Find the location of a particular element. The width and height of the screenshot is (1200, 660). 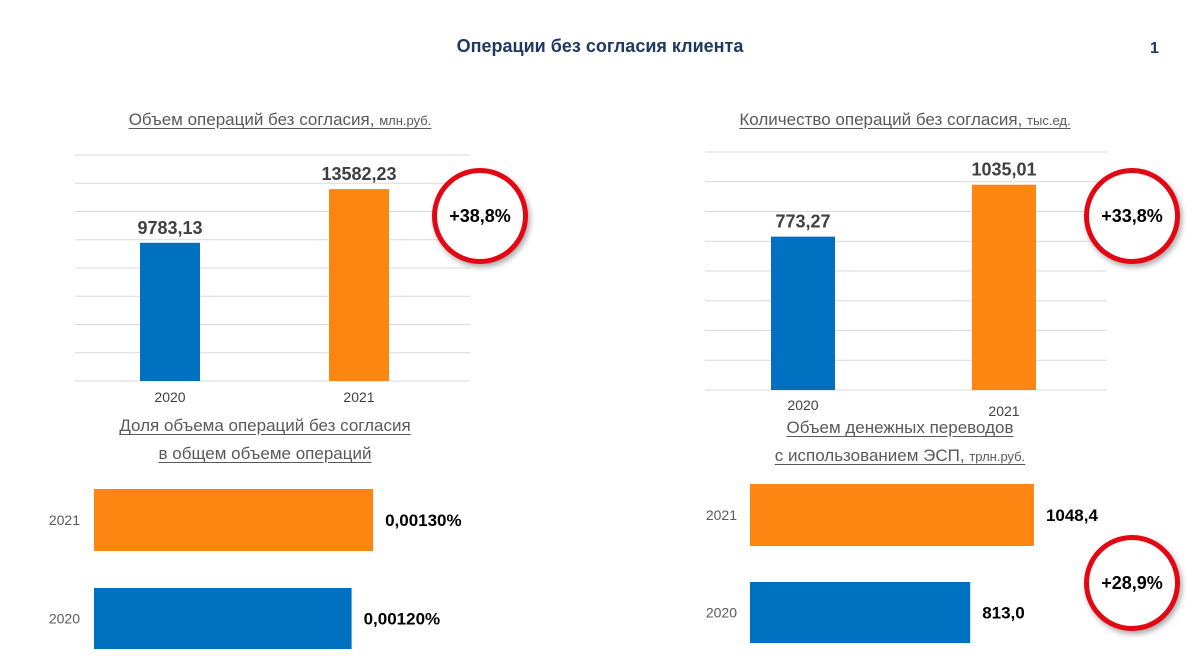

count-growth-badge: +33,8% is located at coordinates (1132, 216).